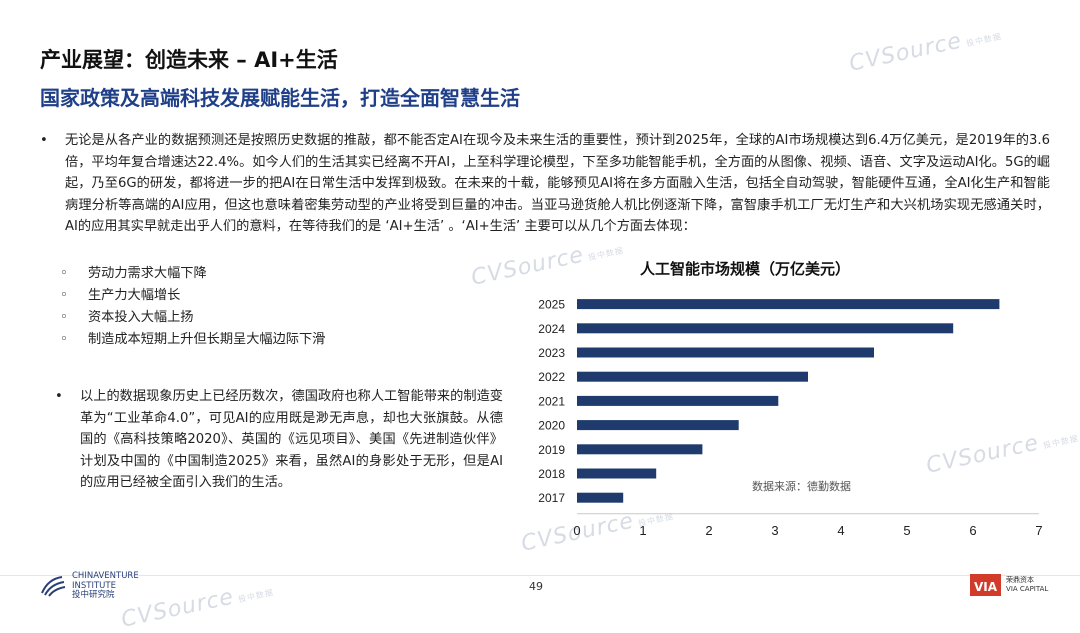  What do you see at coordinates (708, 530) in the screenshot?
I see `x-tick-label: 2` at bounding box center [708, 530].